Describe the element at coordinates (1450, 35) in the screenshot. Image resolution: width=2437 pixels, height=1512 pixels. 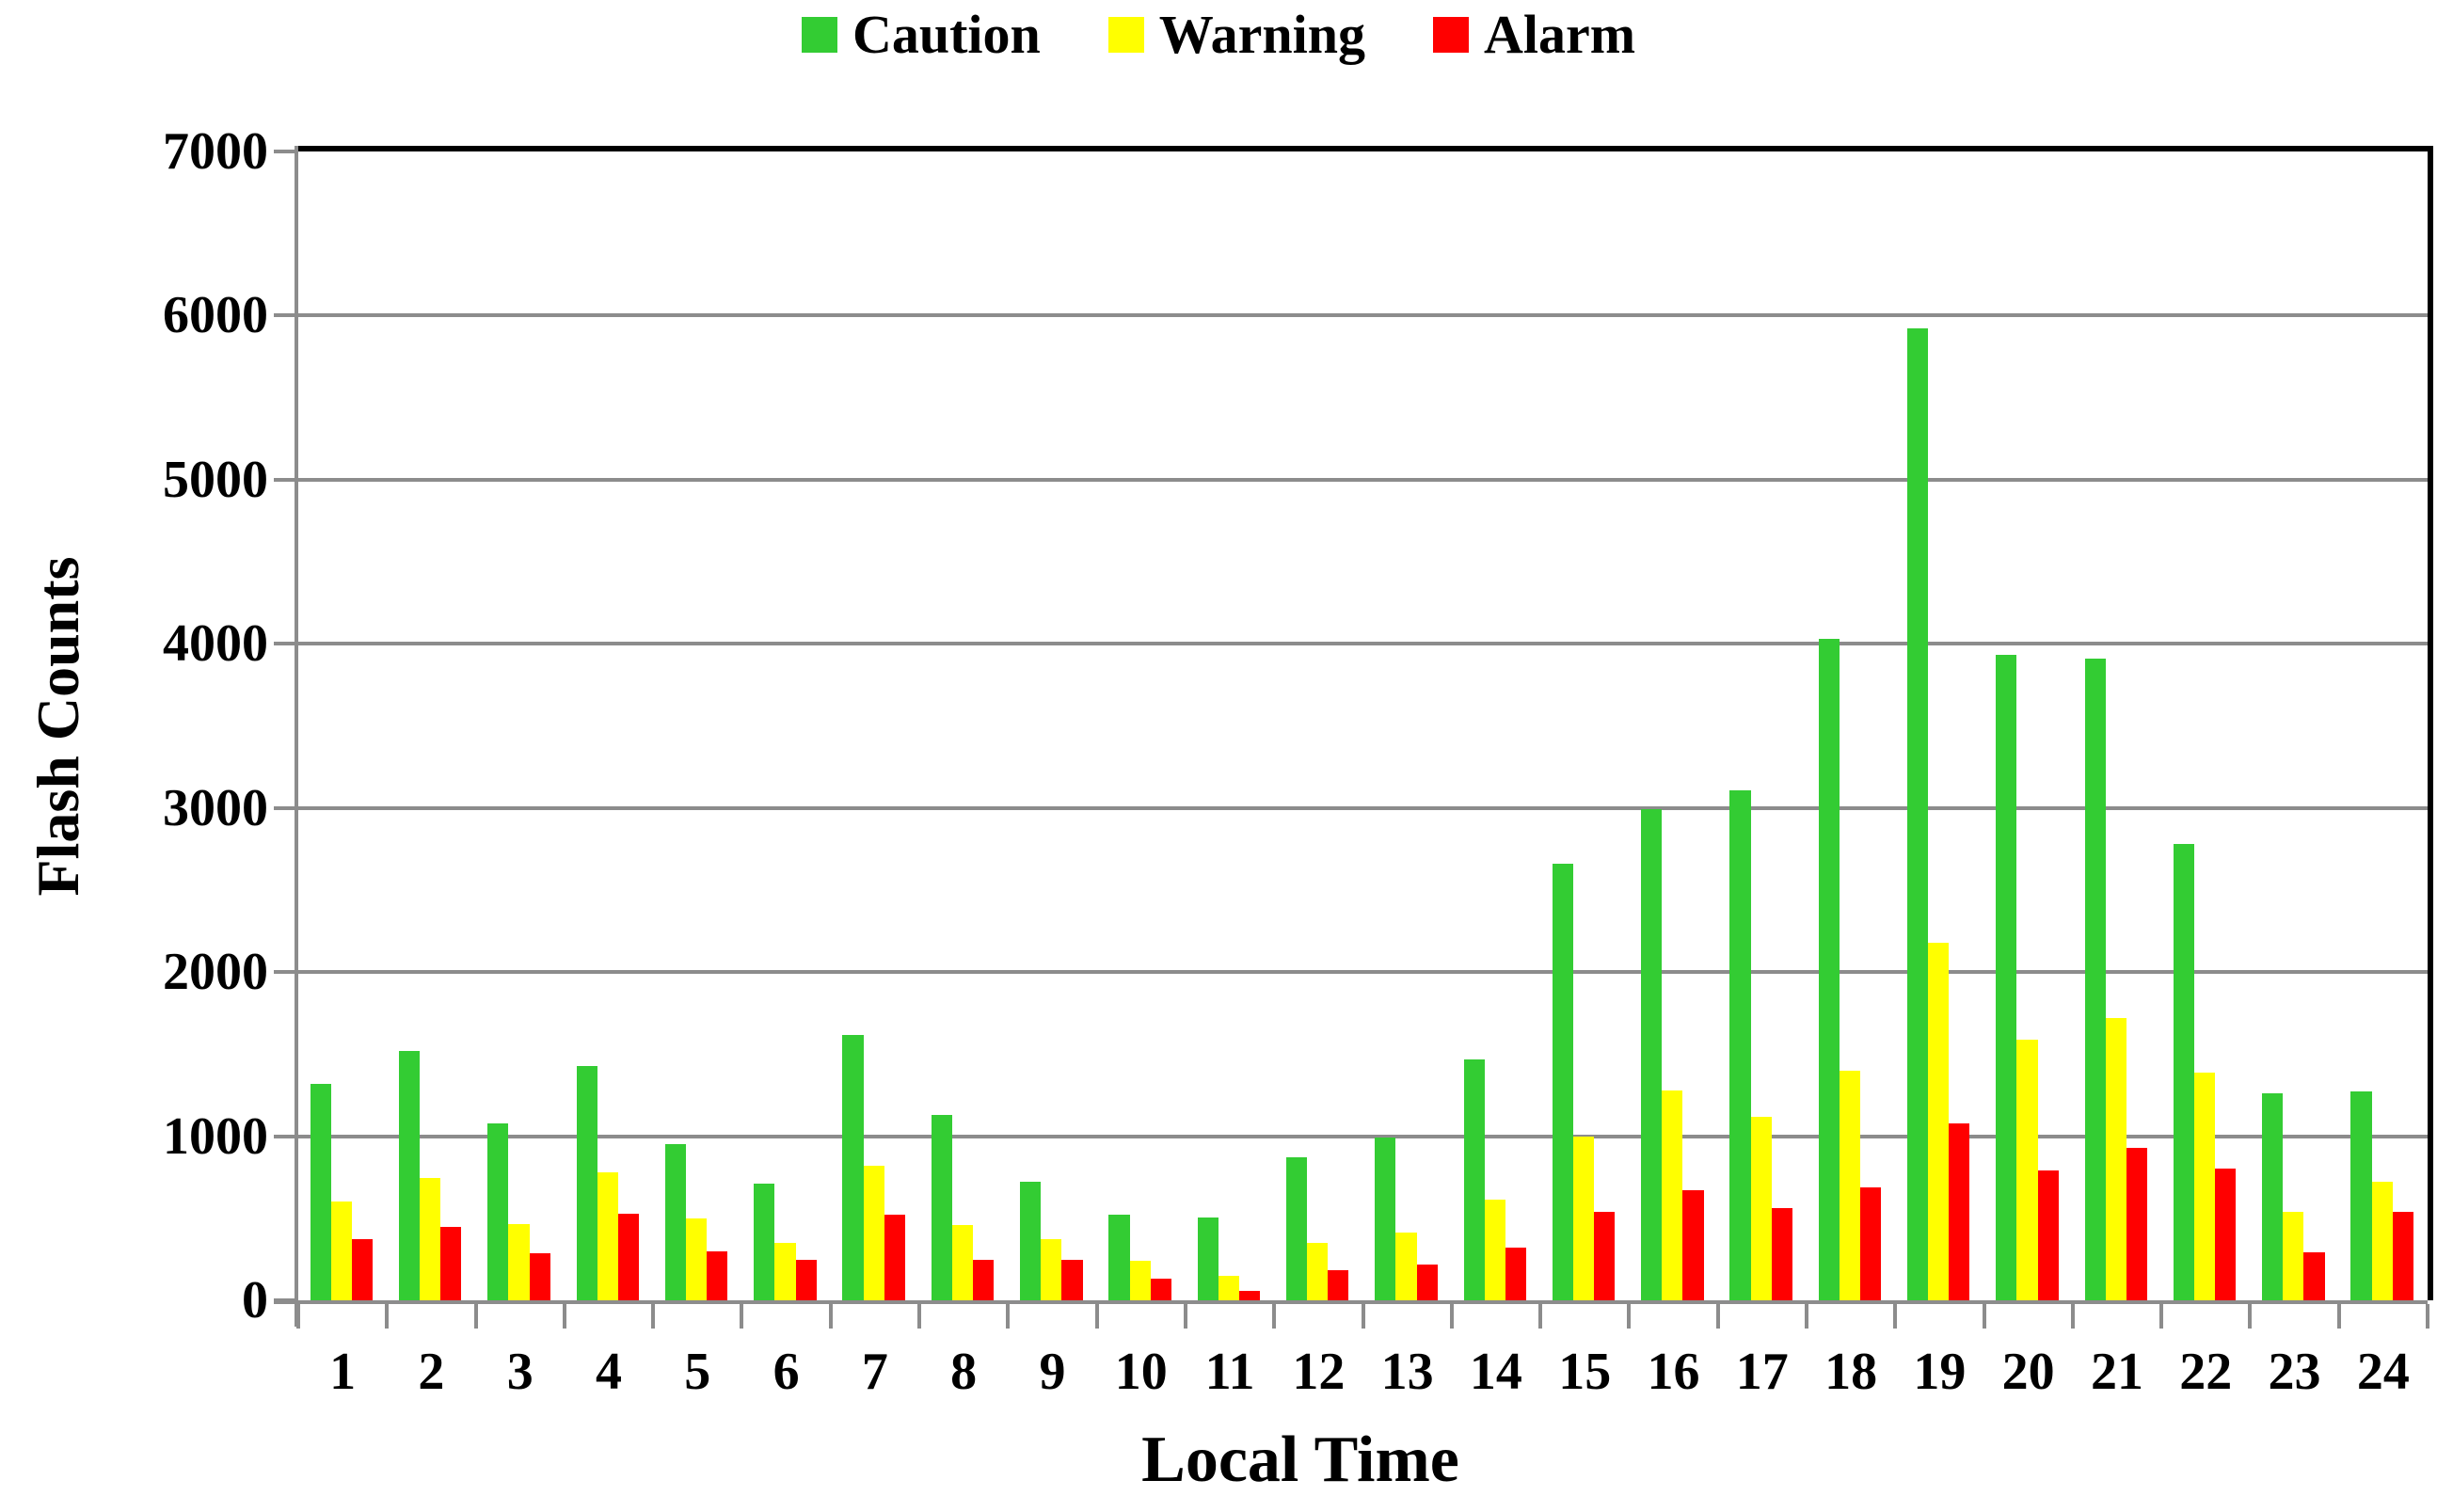
I see `legend-swatch-alarm` at that location.